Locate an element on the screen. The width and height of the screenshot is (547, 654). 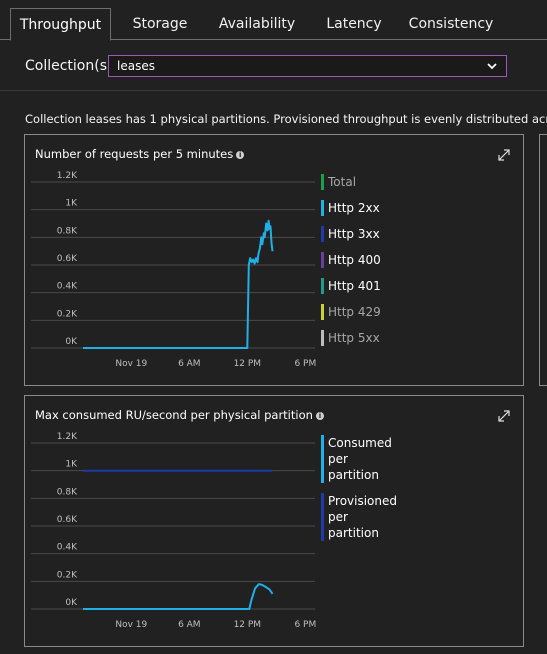
legend-label: Provisioned per partition is located at coordinates (363, 517).